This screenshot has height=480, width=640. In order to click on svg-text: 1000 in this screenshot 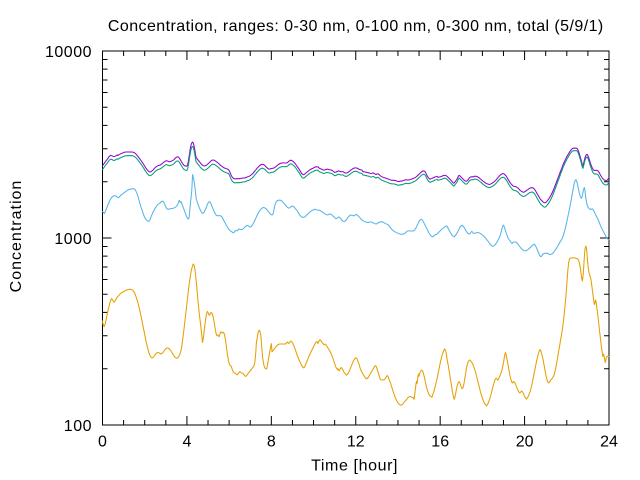, I will do `click(73, 239)`.